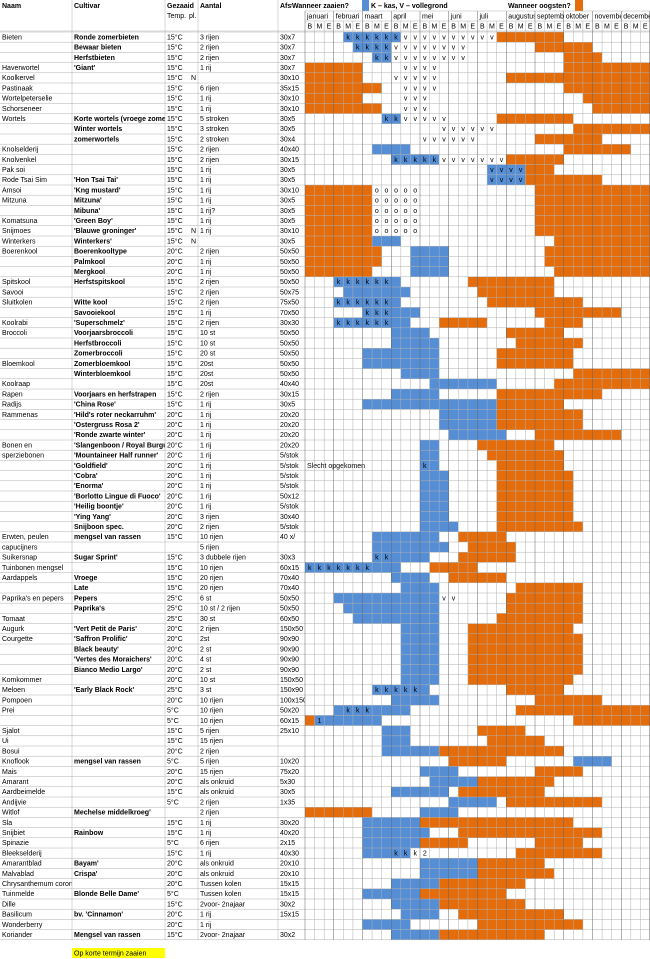  What do you see at coordinates (406, 231) in the screenshot?
I see `schedule-letter: o` at bounding box center [406, 231].